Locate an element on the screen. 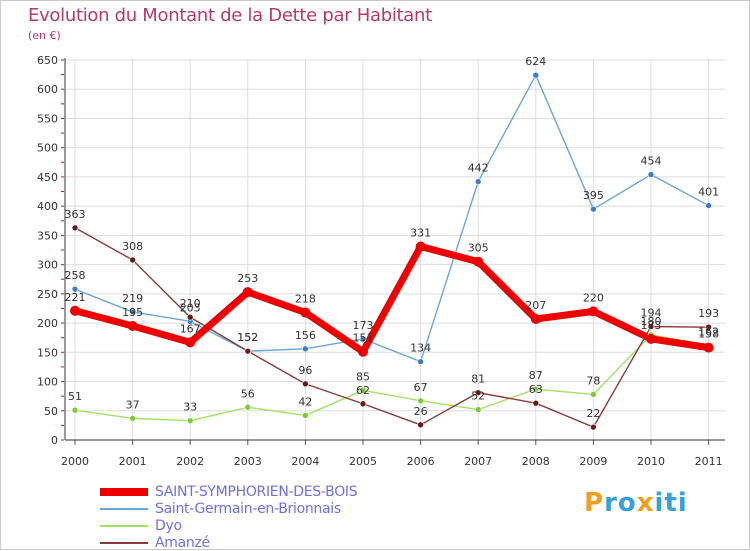 The width and height of the screenshot is (750, 551). data-label: 96 is located at coordinates (305, 370).